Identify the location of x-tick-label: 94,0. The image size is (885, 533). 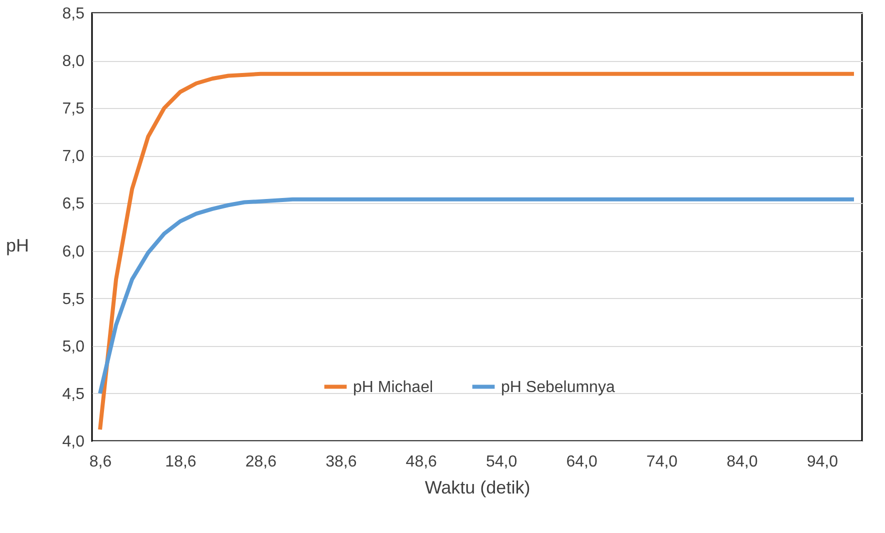
(822, 462).